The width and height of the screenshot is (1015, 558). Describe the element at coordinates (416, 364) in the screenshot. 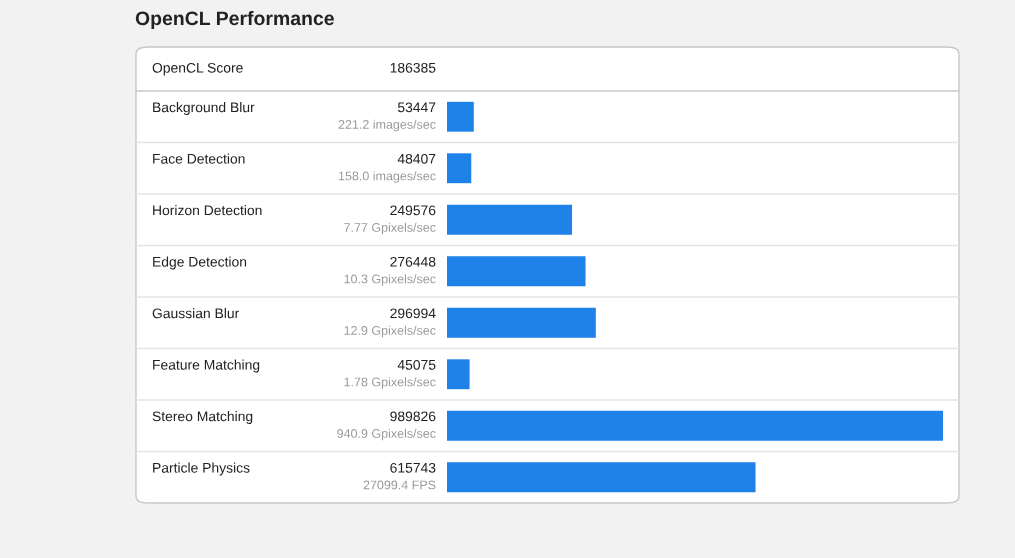

I see `data-label: 45075` at that location.